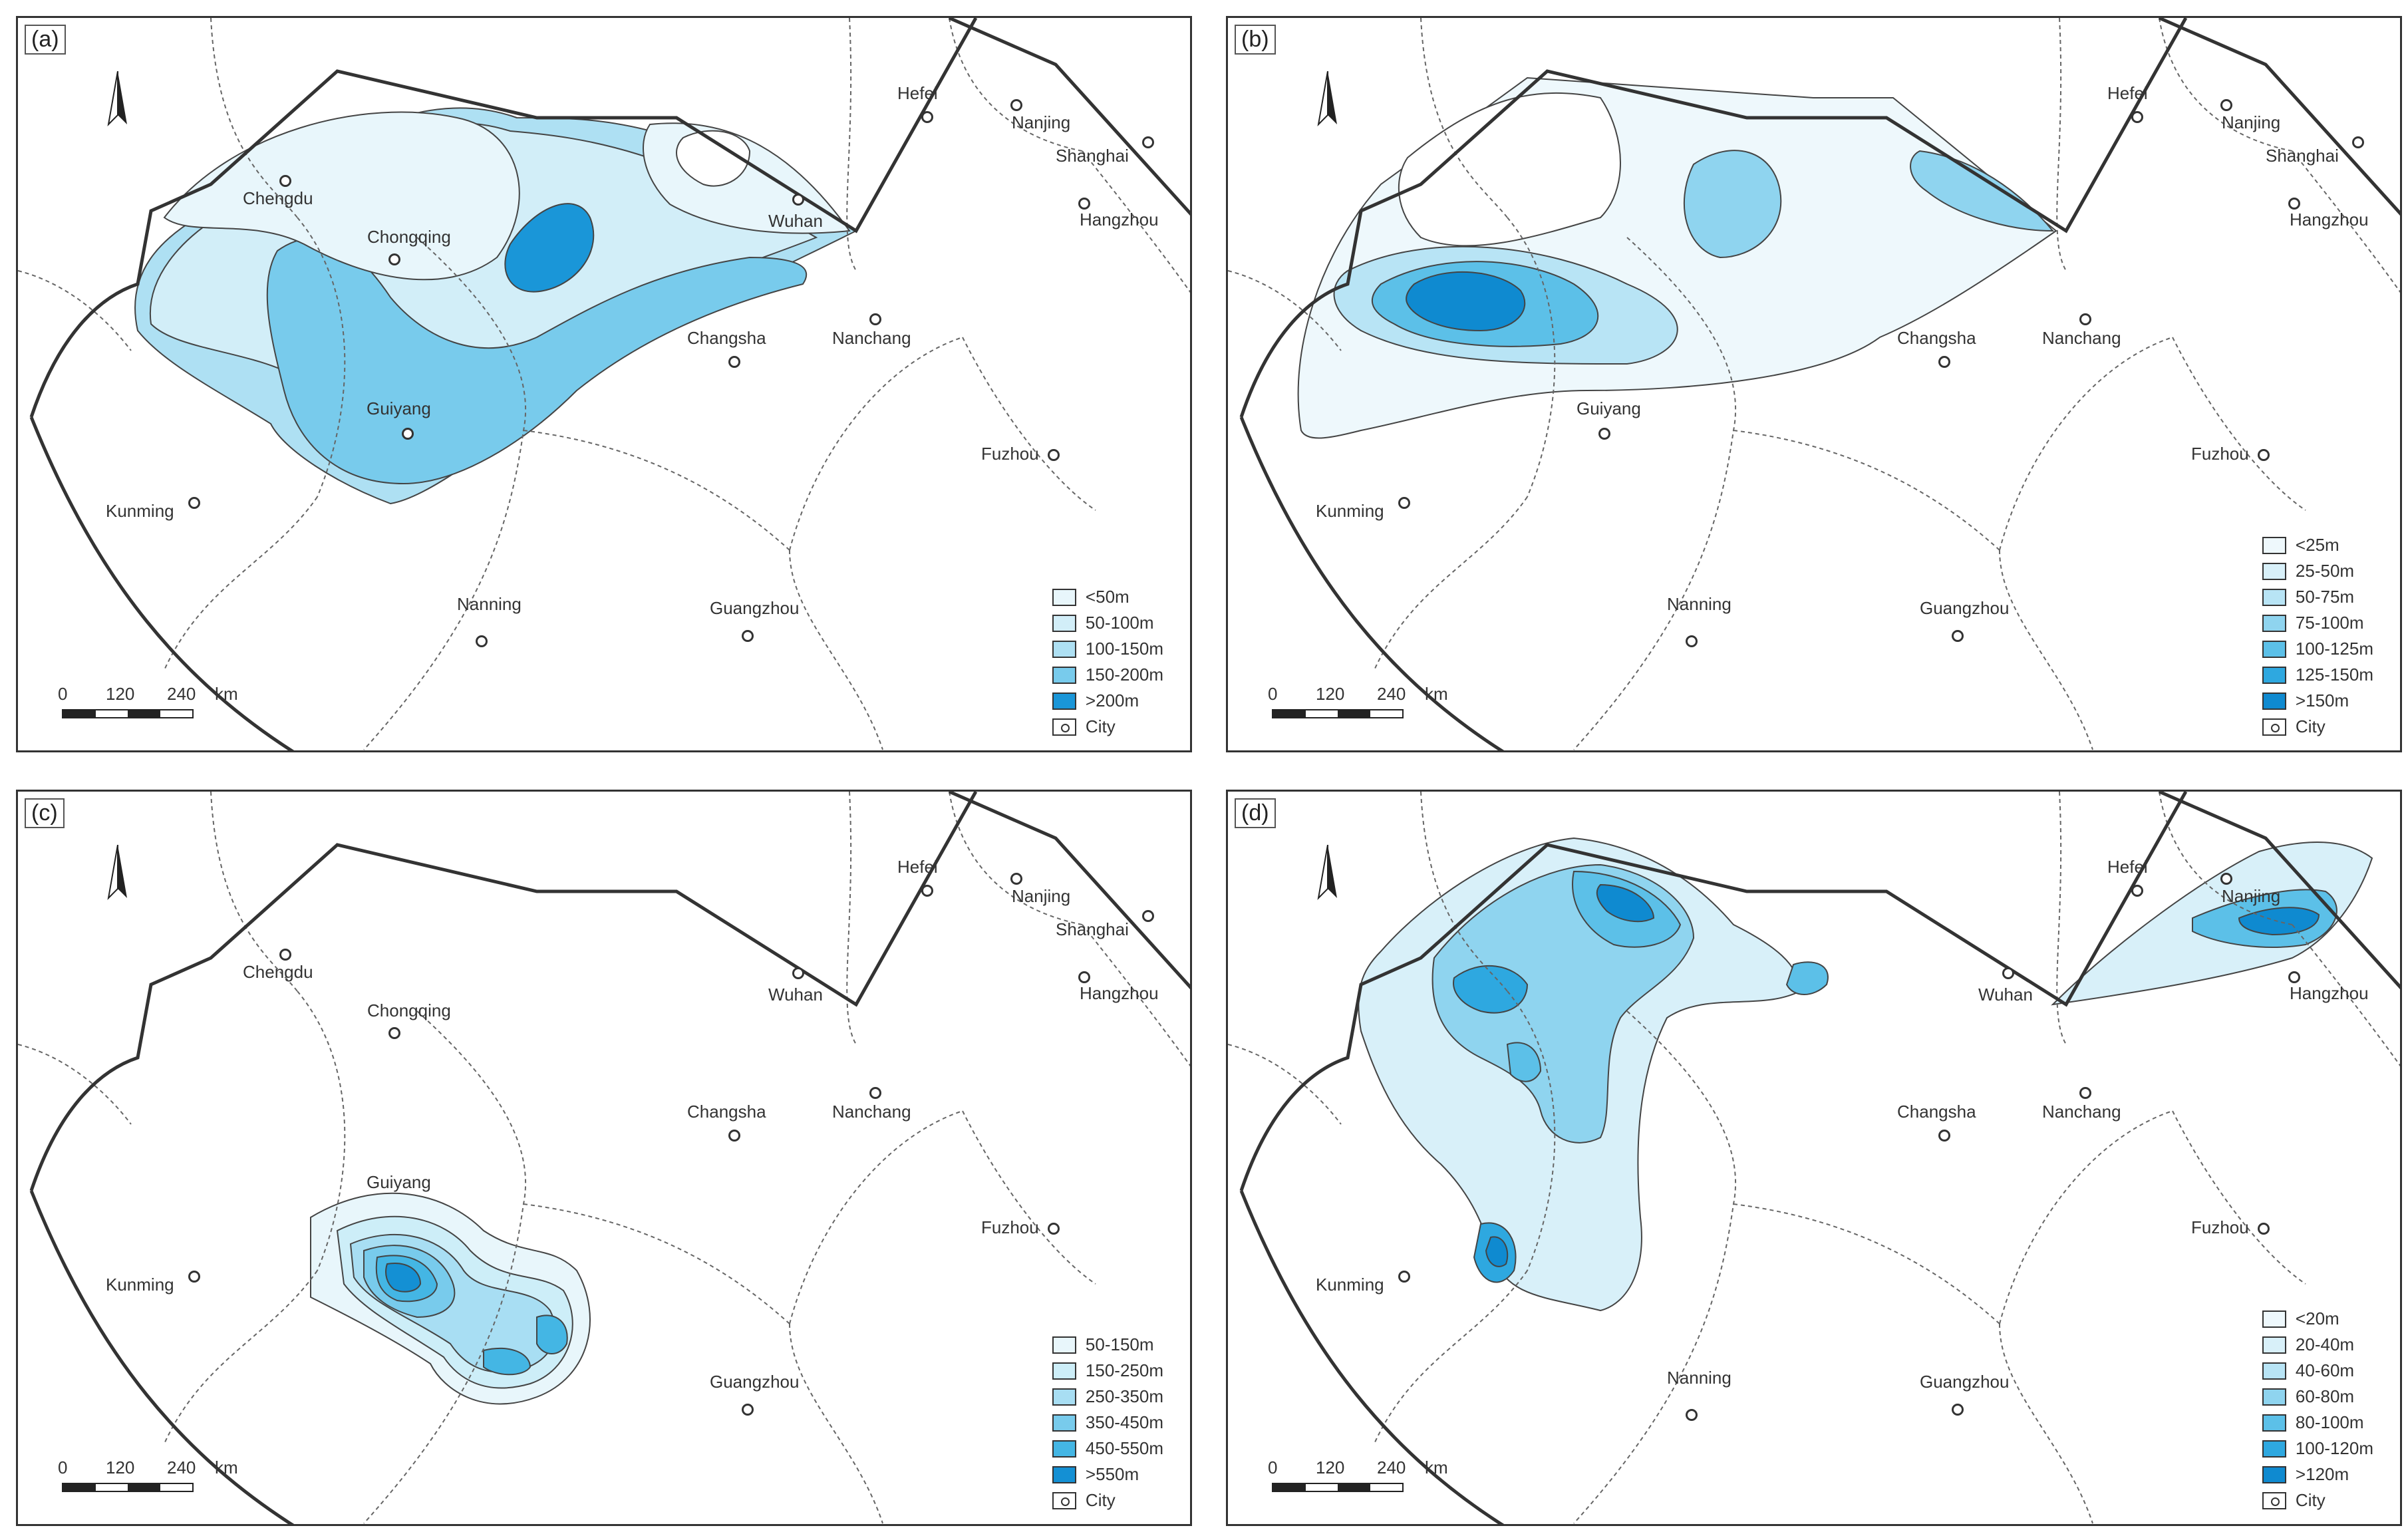  I want to click on legend-label: >200m, so click(1112, 701).